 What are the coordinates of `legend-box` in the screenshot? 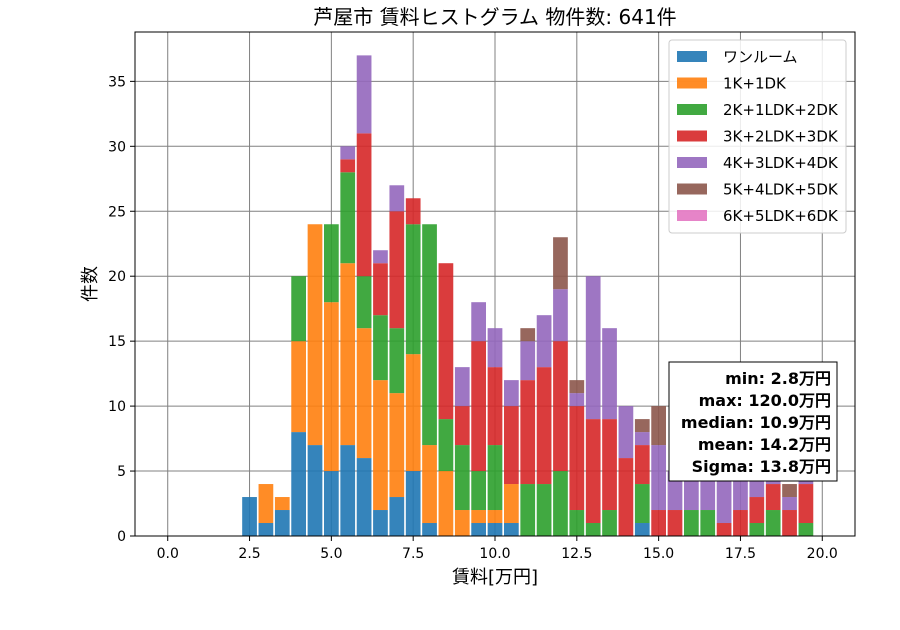 It's located at (757, 136).